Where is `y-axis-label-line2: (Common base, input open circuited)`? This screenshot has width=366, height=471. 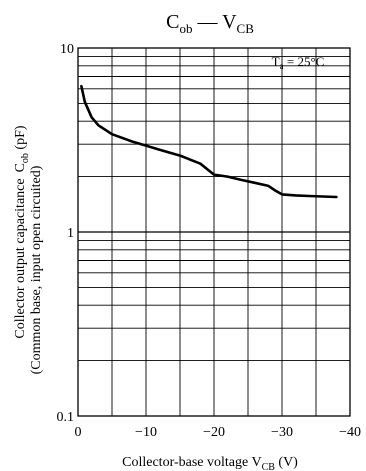
y-axis-label-line2: (Common base, input open circuited) is located at coordinates (36, 269).